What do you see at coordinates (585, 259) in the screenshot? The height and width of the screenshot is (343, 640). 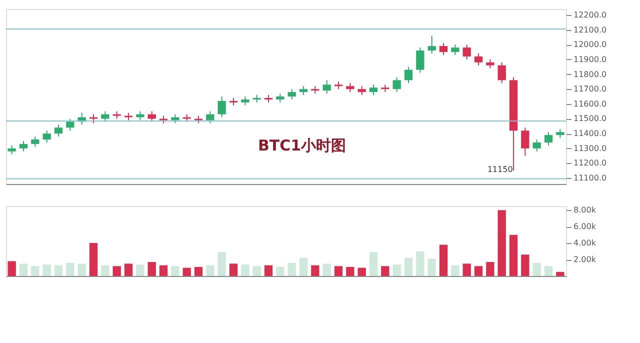 I see `y-tick-label: 2.00k` at bounding box center [585, 259].